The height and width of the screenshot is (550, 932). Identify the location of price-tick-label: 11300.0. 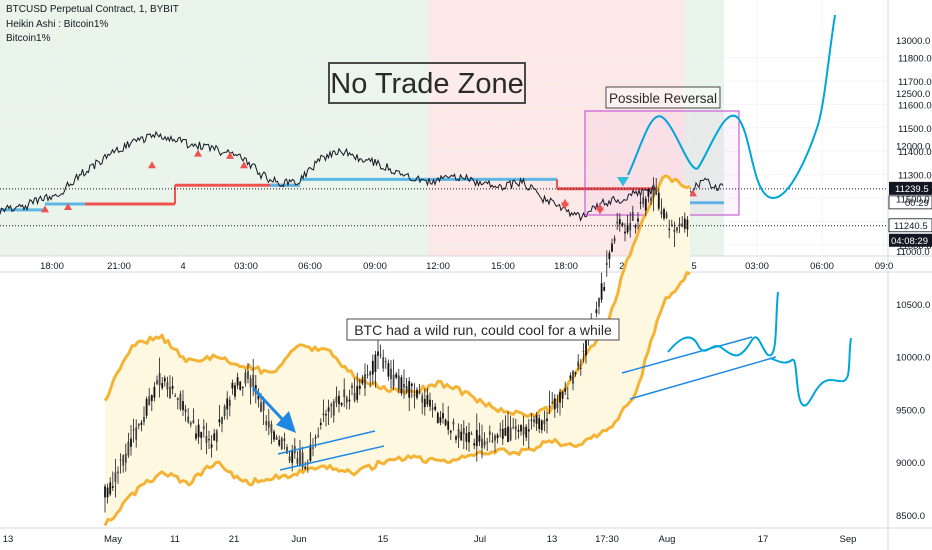
(915, 176).